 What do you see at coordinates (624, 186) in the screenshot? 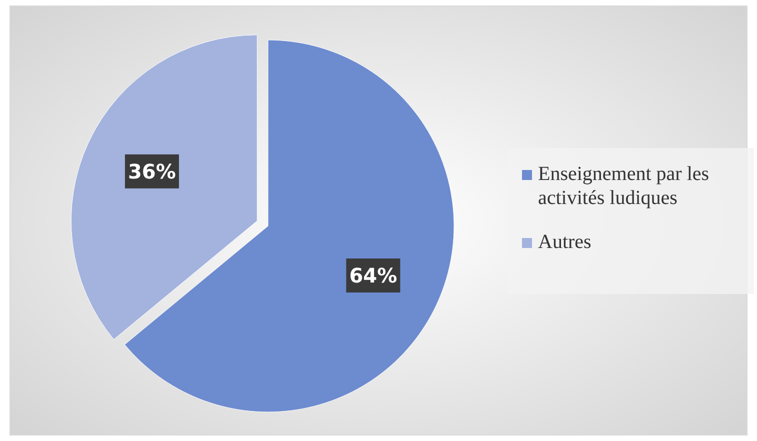
I see `slice-label: Enseignement par les activités ludiques` at bounding box center [624, 186].